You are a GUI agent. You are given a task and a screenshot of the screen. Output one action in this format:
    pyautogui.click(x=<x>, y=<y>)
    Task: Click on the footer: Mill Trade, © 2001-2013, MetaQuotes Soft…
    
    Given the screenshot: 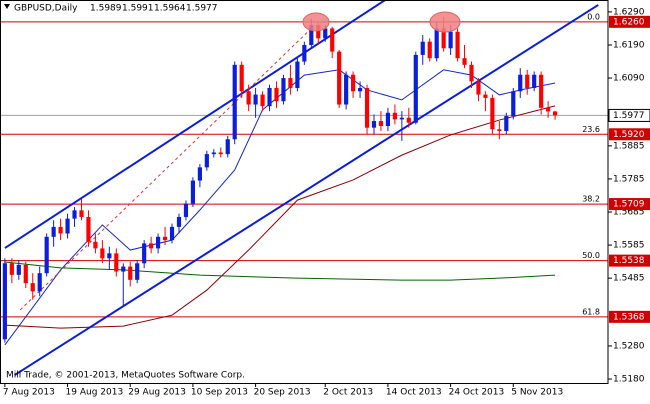 What is the action you would take?
    pyautogui.click(x=125, y=376)
    